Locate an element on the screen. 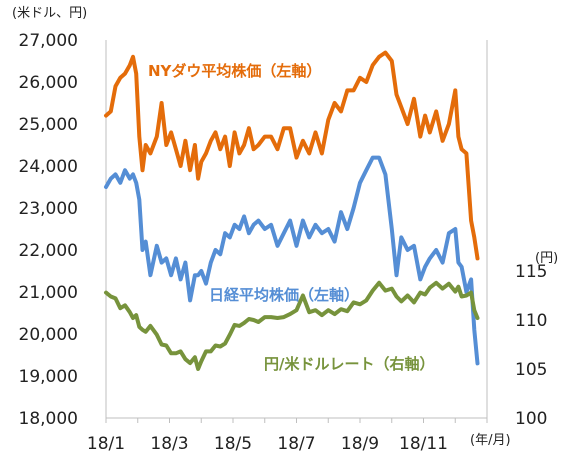 The image size is (572, 466). x-tick-label: 18/1 is located at coordinates (106, 444).